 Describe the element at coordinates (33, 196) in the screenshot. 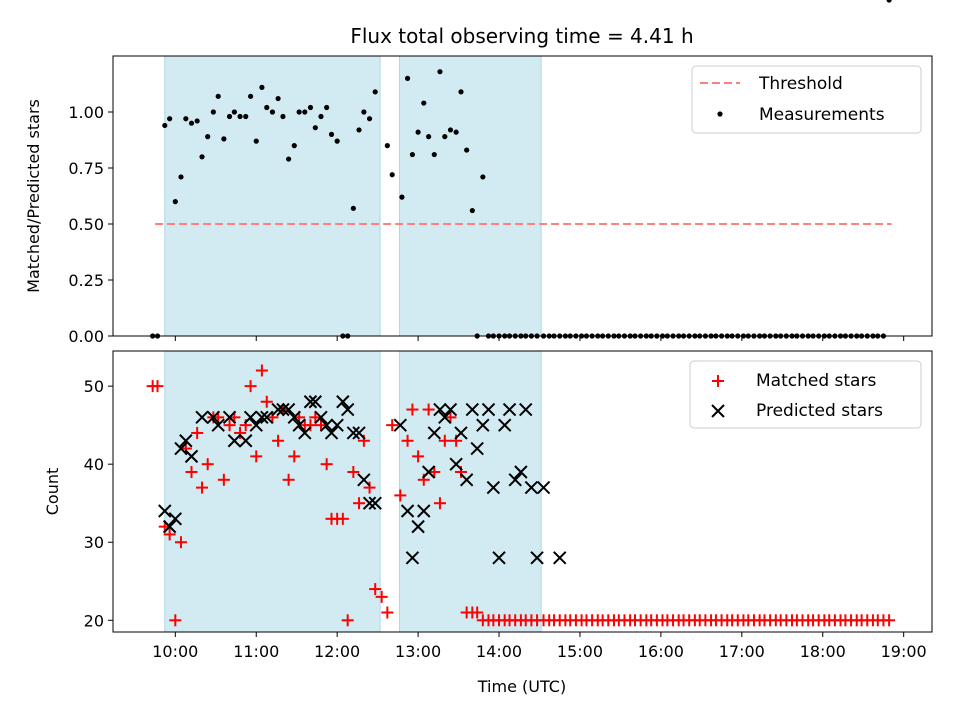

I see `ratio-y-axis-label: Matched/Predicted stars` at that location.